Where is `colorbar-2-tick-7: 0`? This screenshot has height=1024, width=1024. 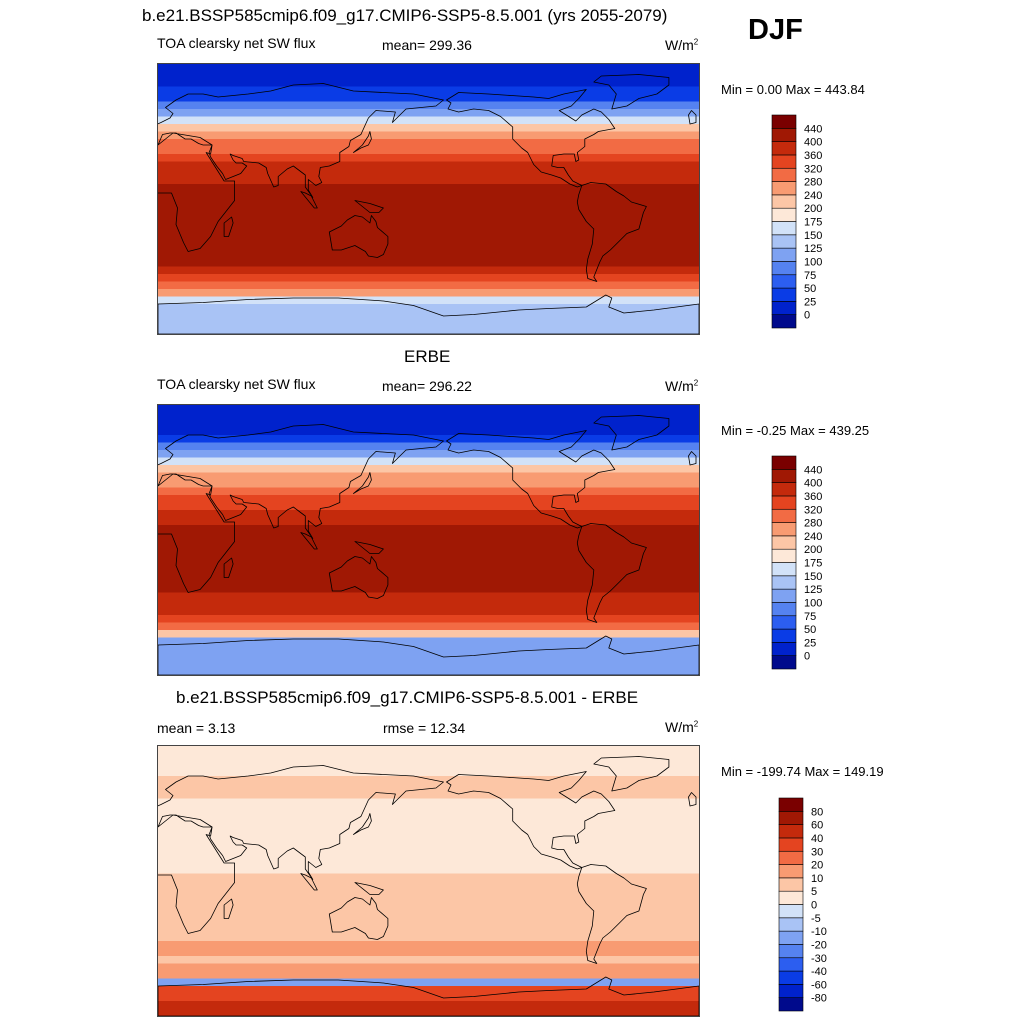
colorbar-2-tick-7: 0 is located at coordinates (814, 906).